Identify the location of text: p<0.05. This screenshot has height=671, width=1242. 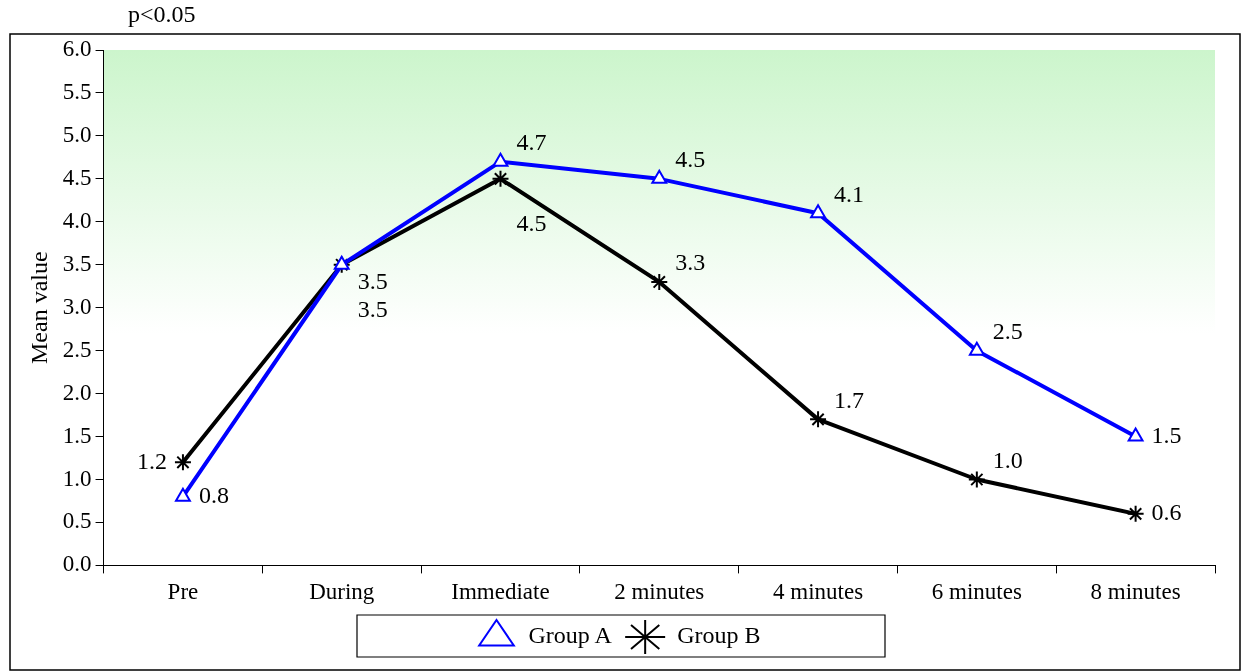
(162, 14).